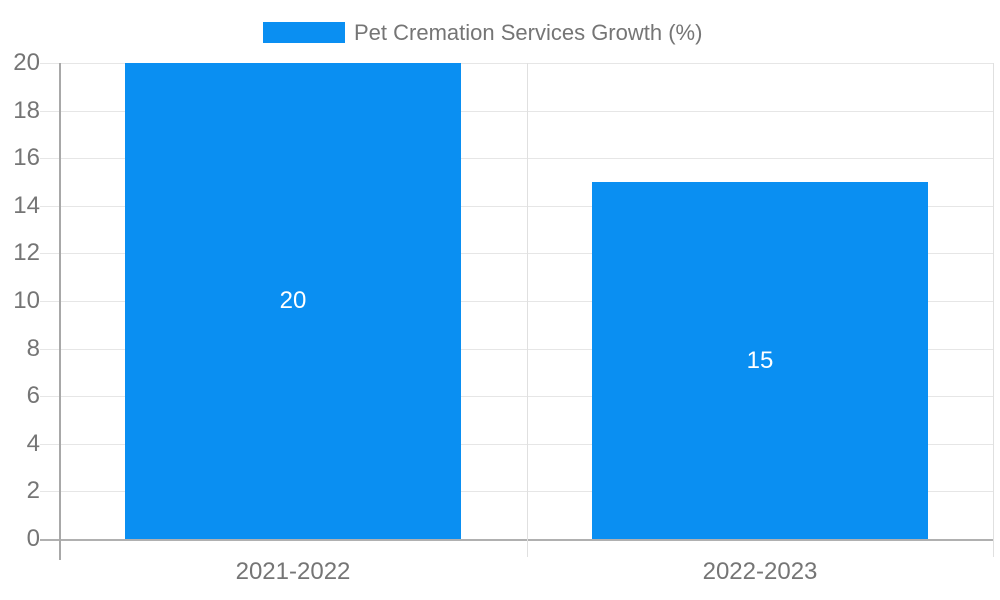 Image resolution: width=1000 pixels, height=600 pixels. Describe the element at coordinates (33, 443) in the screenshot. I see `y-tick-label: 4` at that location.